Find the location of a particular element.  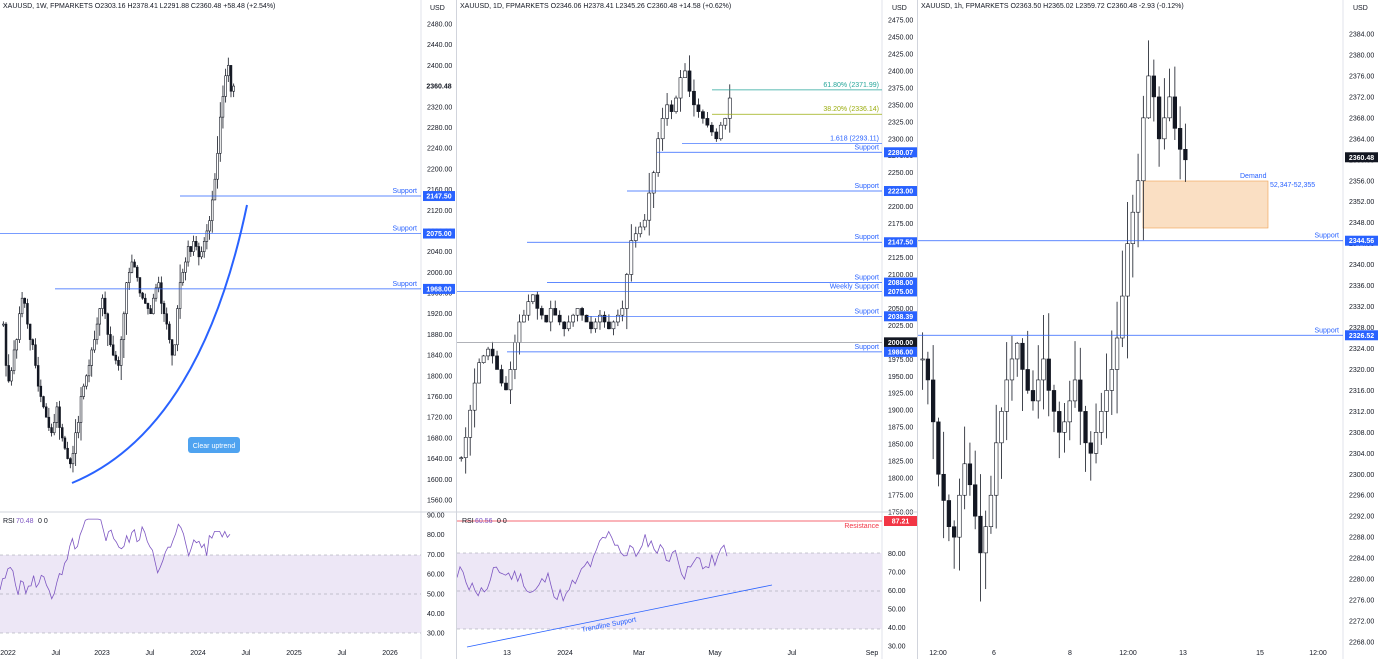

price-axis-tick: 2350.00 is located at coordinates (900, 105).